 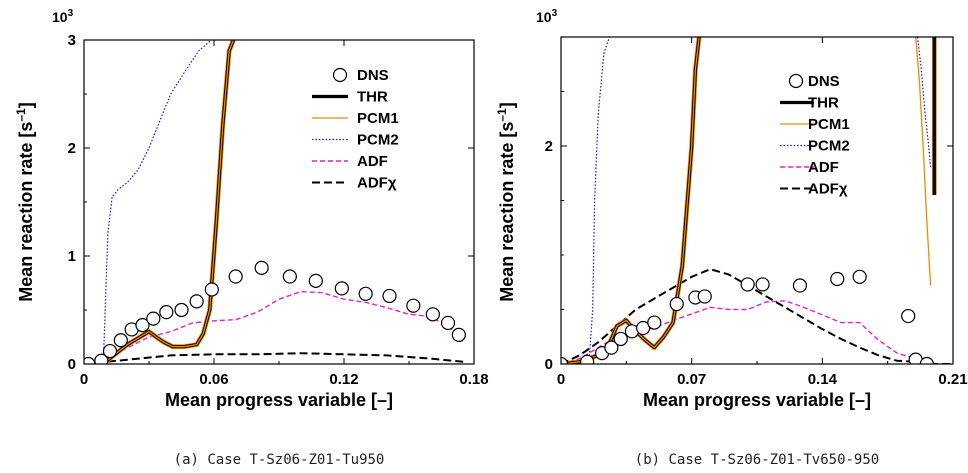 What do you see at coordinates (952, 379) in the screenshot?
I see `x-tick-label: 0.21` at bounding box center [952, 379].